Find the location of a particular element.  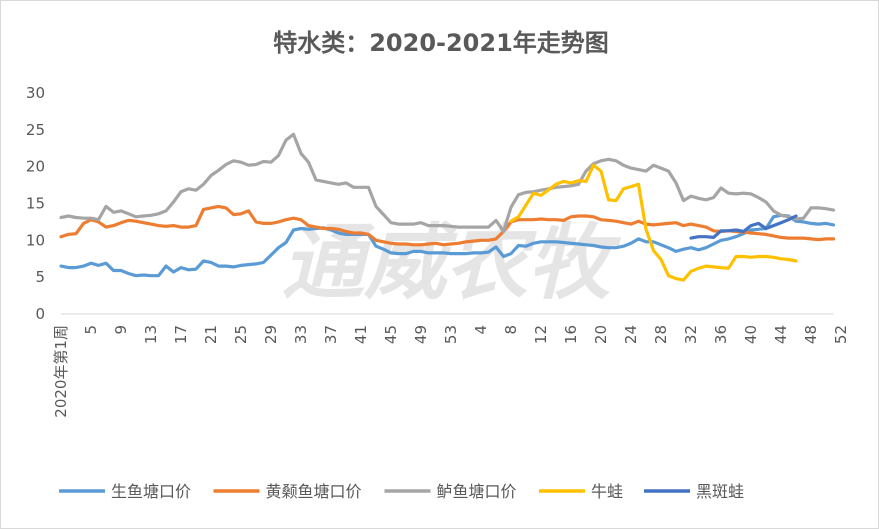

y-tick-label: 10 is located at coordinates (35, 240).